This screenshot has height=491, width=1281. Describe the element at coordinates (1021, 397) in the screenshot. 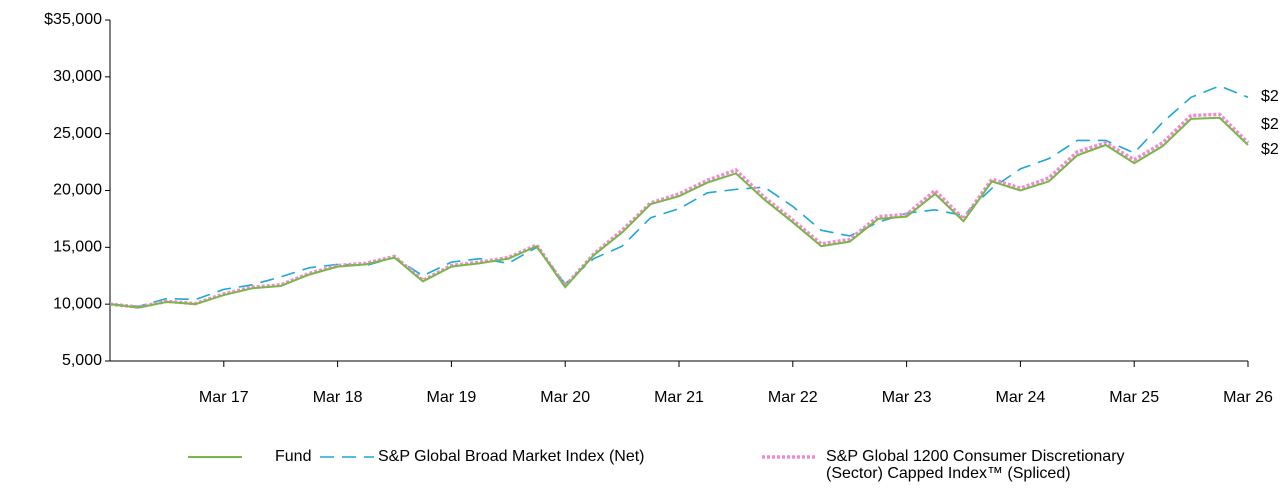

I see `x-tick-label: Mar 24` at that location.